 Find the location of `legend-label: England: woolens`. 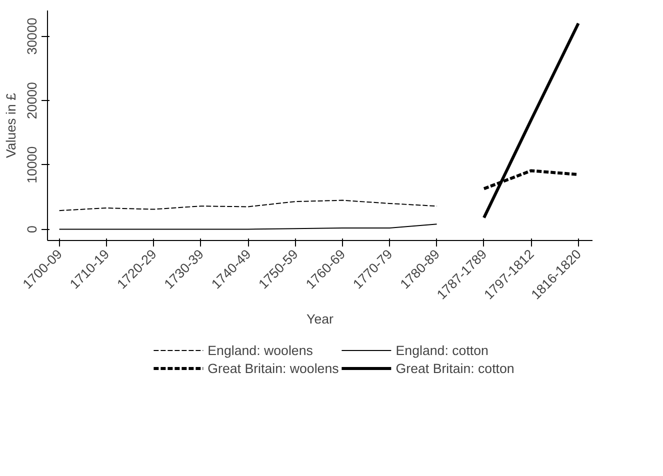

legend-label: England: woolens is located at coordinates (260, 350).